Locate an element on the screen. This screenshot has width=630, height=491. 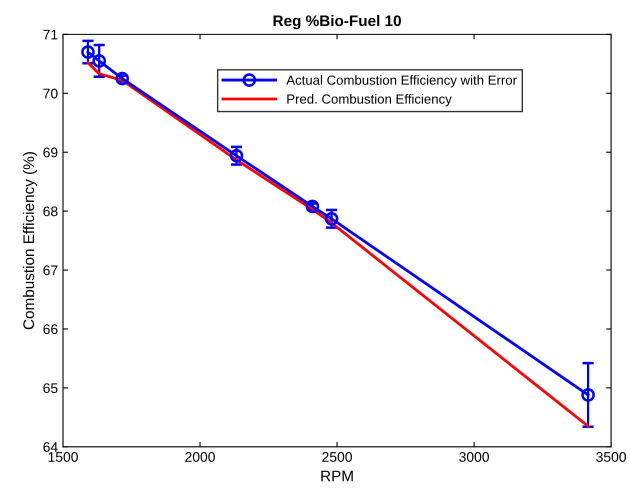
y-tick-label: 70 is located at coordinates (50, 93).